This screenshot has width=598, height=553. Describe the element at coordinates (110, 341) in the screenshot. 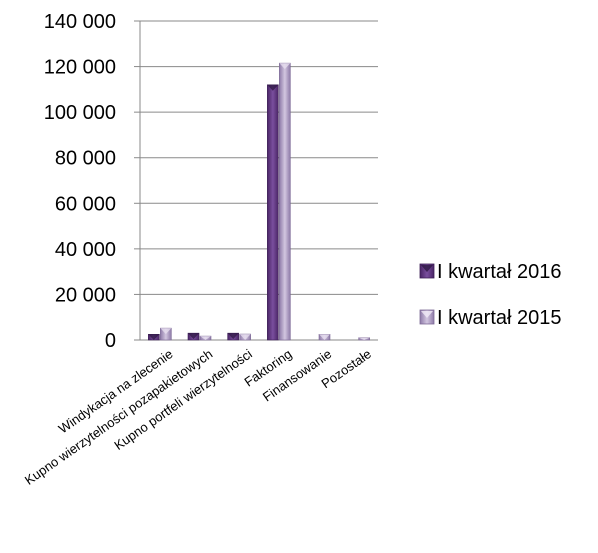

I see `y-tick-label: 0` at that location.